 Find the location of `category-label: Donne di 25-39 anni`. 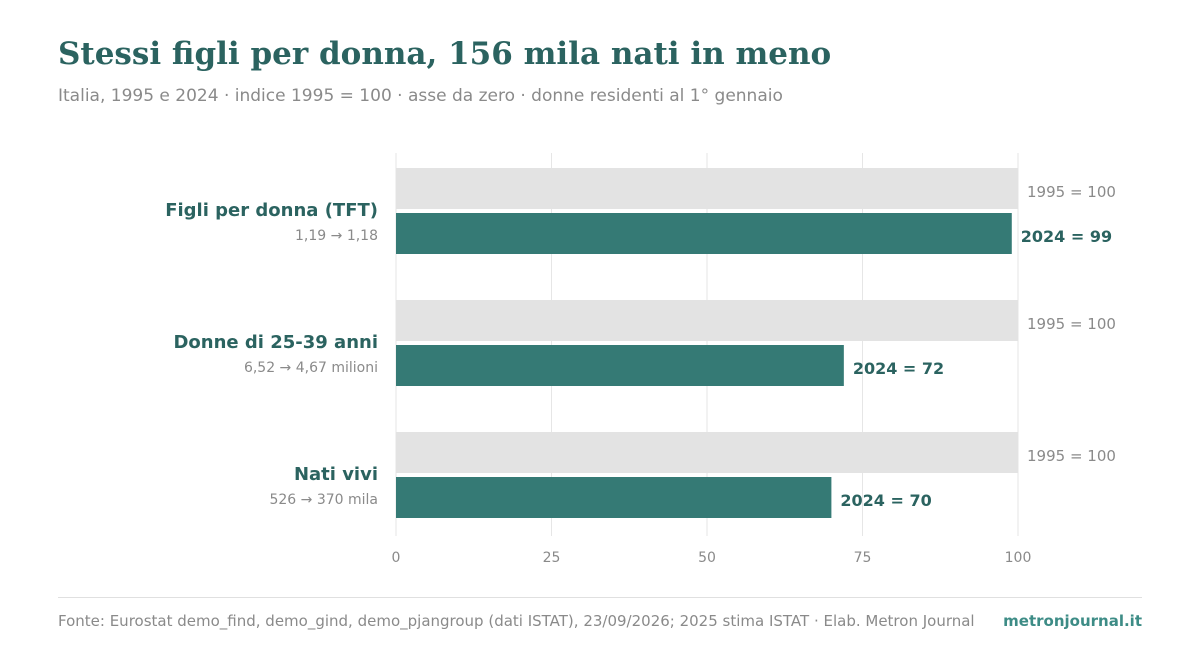

category-label: Donne di 25-39 anni is located at coordinates (275, 342).